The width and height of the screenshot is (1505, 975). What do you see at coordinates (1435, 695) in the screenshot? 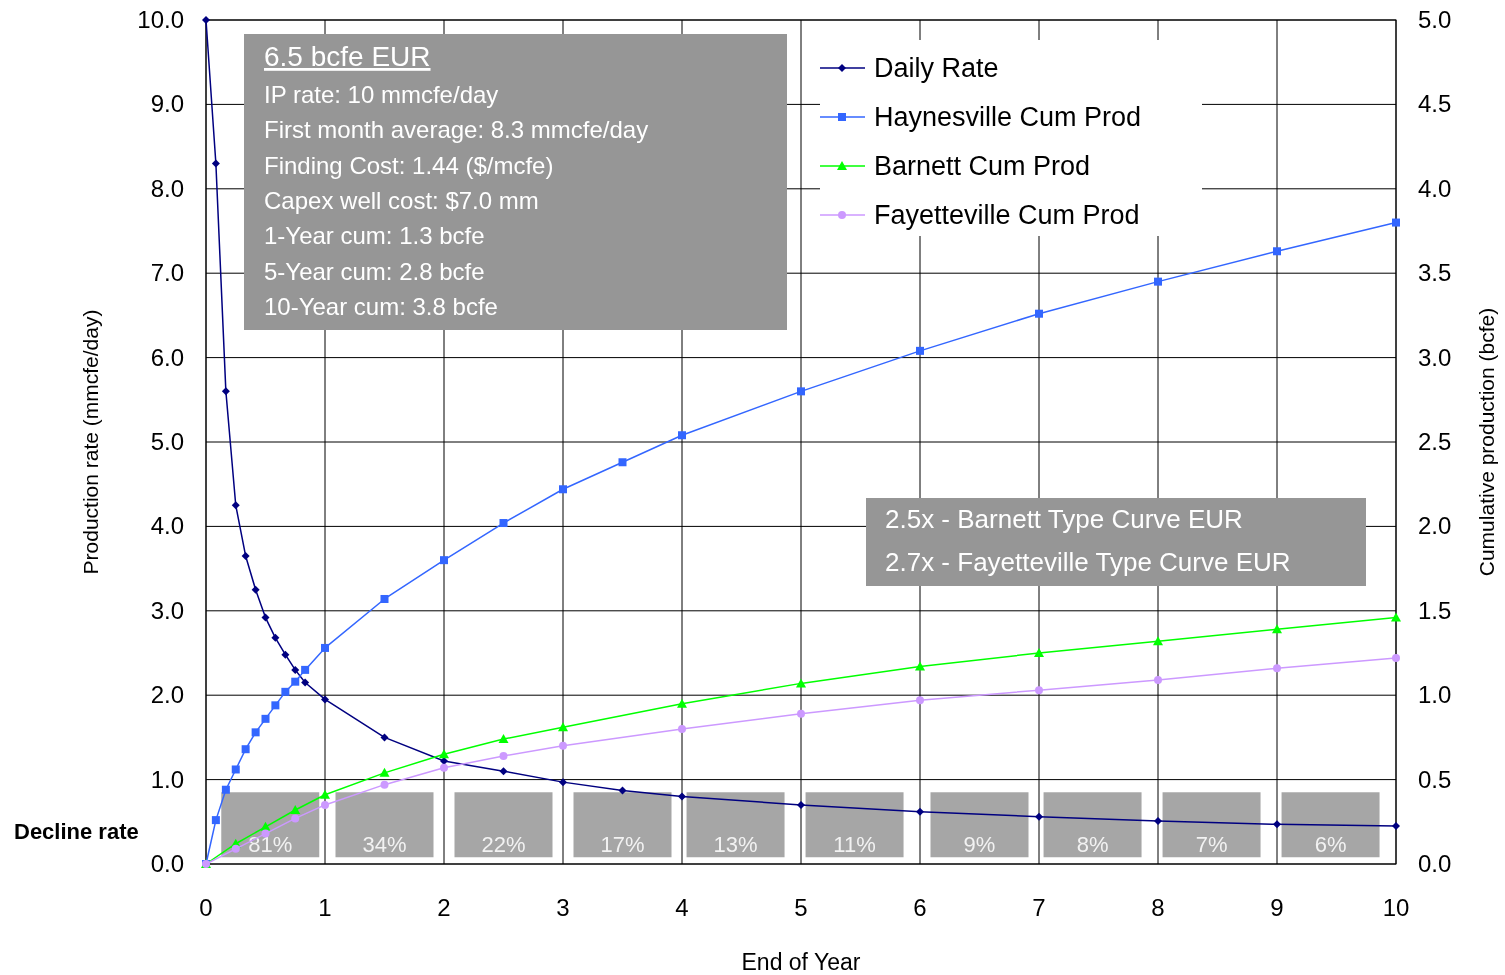
I see `y2-tick-label: 1.0` at bounding box center [1435, 695].